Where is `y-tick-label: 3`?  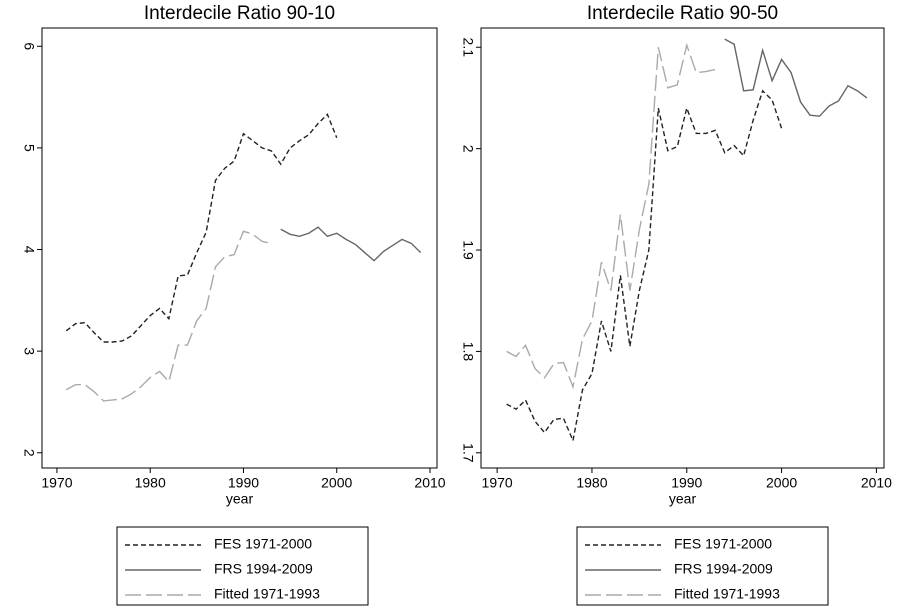 y-tick-label: 3 is located at coordinates (29, 351).